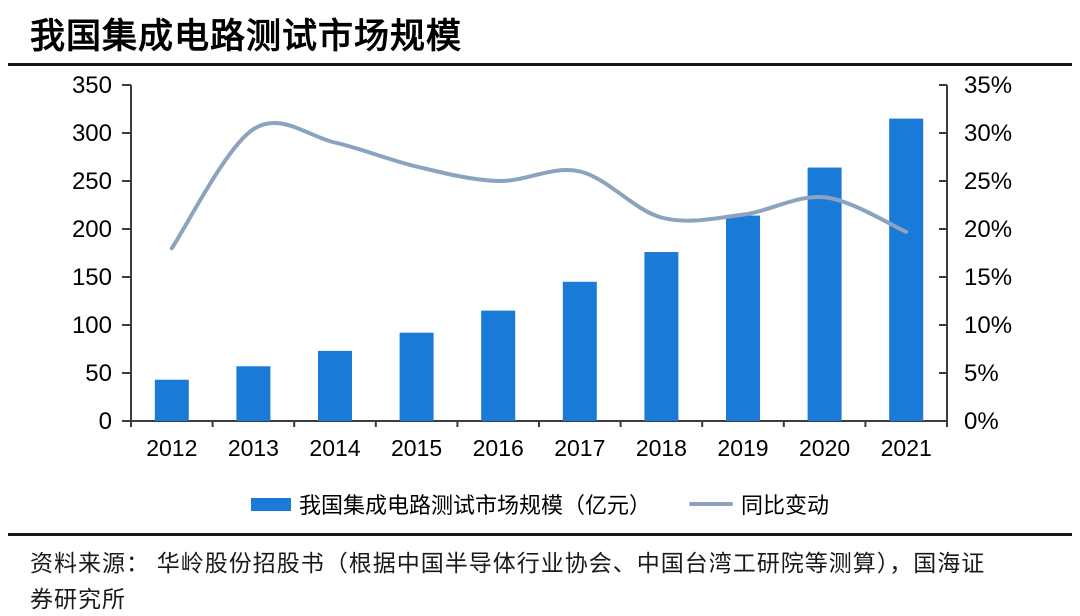 The width and height of the screenshot is (1080, 616). What do you see at coordinates (98, 373) in the screenshot?
I see `left-axis-tick-label: 50` at bounding box center [98, 373].